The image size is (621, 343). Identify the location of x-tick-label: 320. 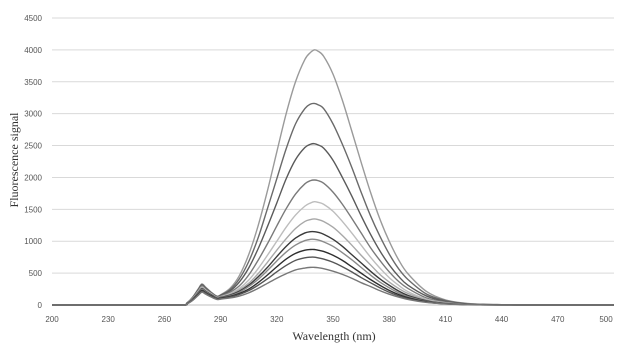
(277, 319).